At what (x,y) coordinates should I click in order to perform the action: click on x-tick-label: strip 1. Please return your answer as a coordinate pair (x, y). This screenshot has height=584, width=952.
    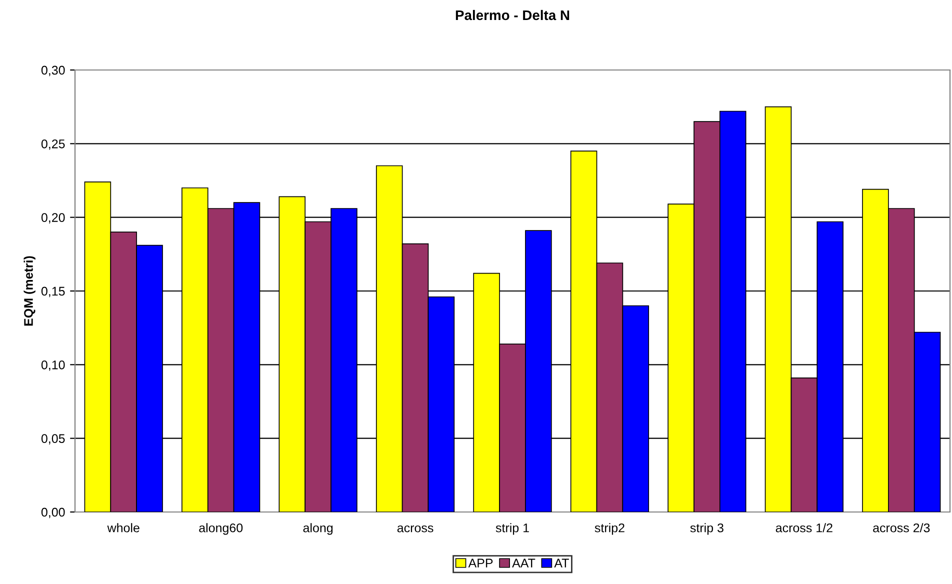
    Looking at the image, I should click on (512, 529).